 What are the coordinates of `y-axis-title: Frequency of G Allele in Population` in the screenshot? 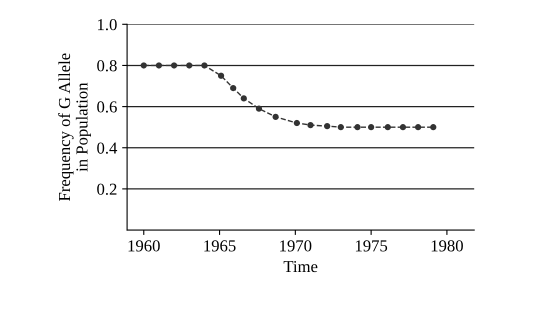 It's located at (74, 127).